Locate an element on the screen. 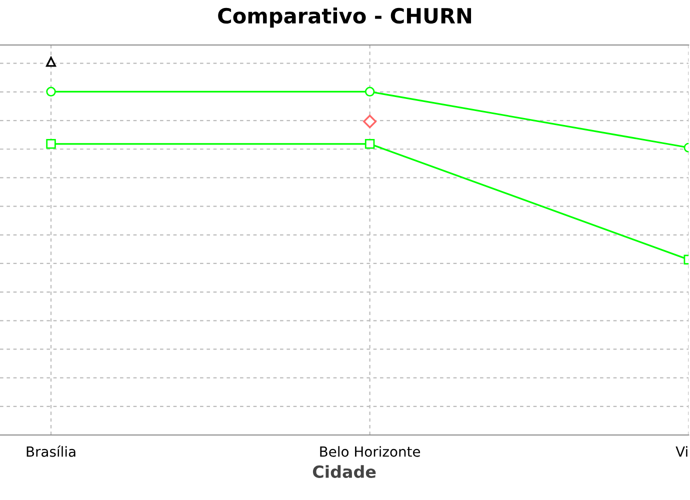 Image resolution: width=690 pixels, height=500 pixels. x-tick-label: Vi is located at coordinates (682, 451).